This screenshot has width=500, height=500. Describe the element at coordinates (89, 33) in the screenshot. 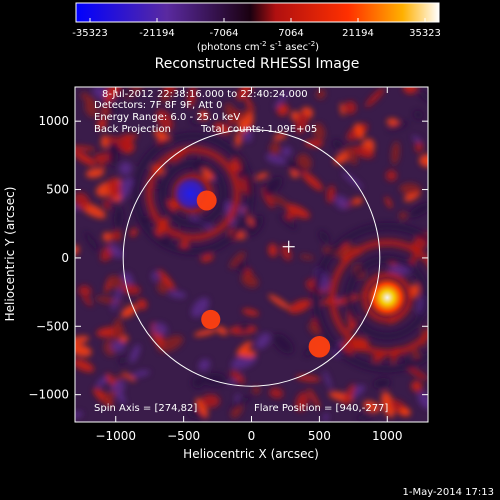

I see `colorbar-tick-label: -35323` at that location.